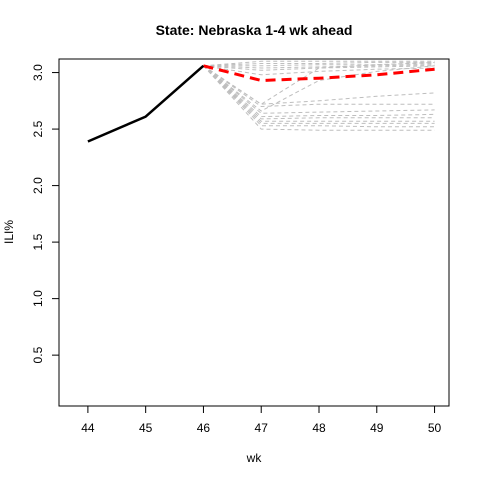 Image resolution: width=480 pixels, height=485 pixels. I want to click on observed-line-group, so click(146, 103).